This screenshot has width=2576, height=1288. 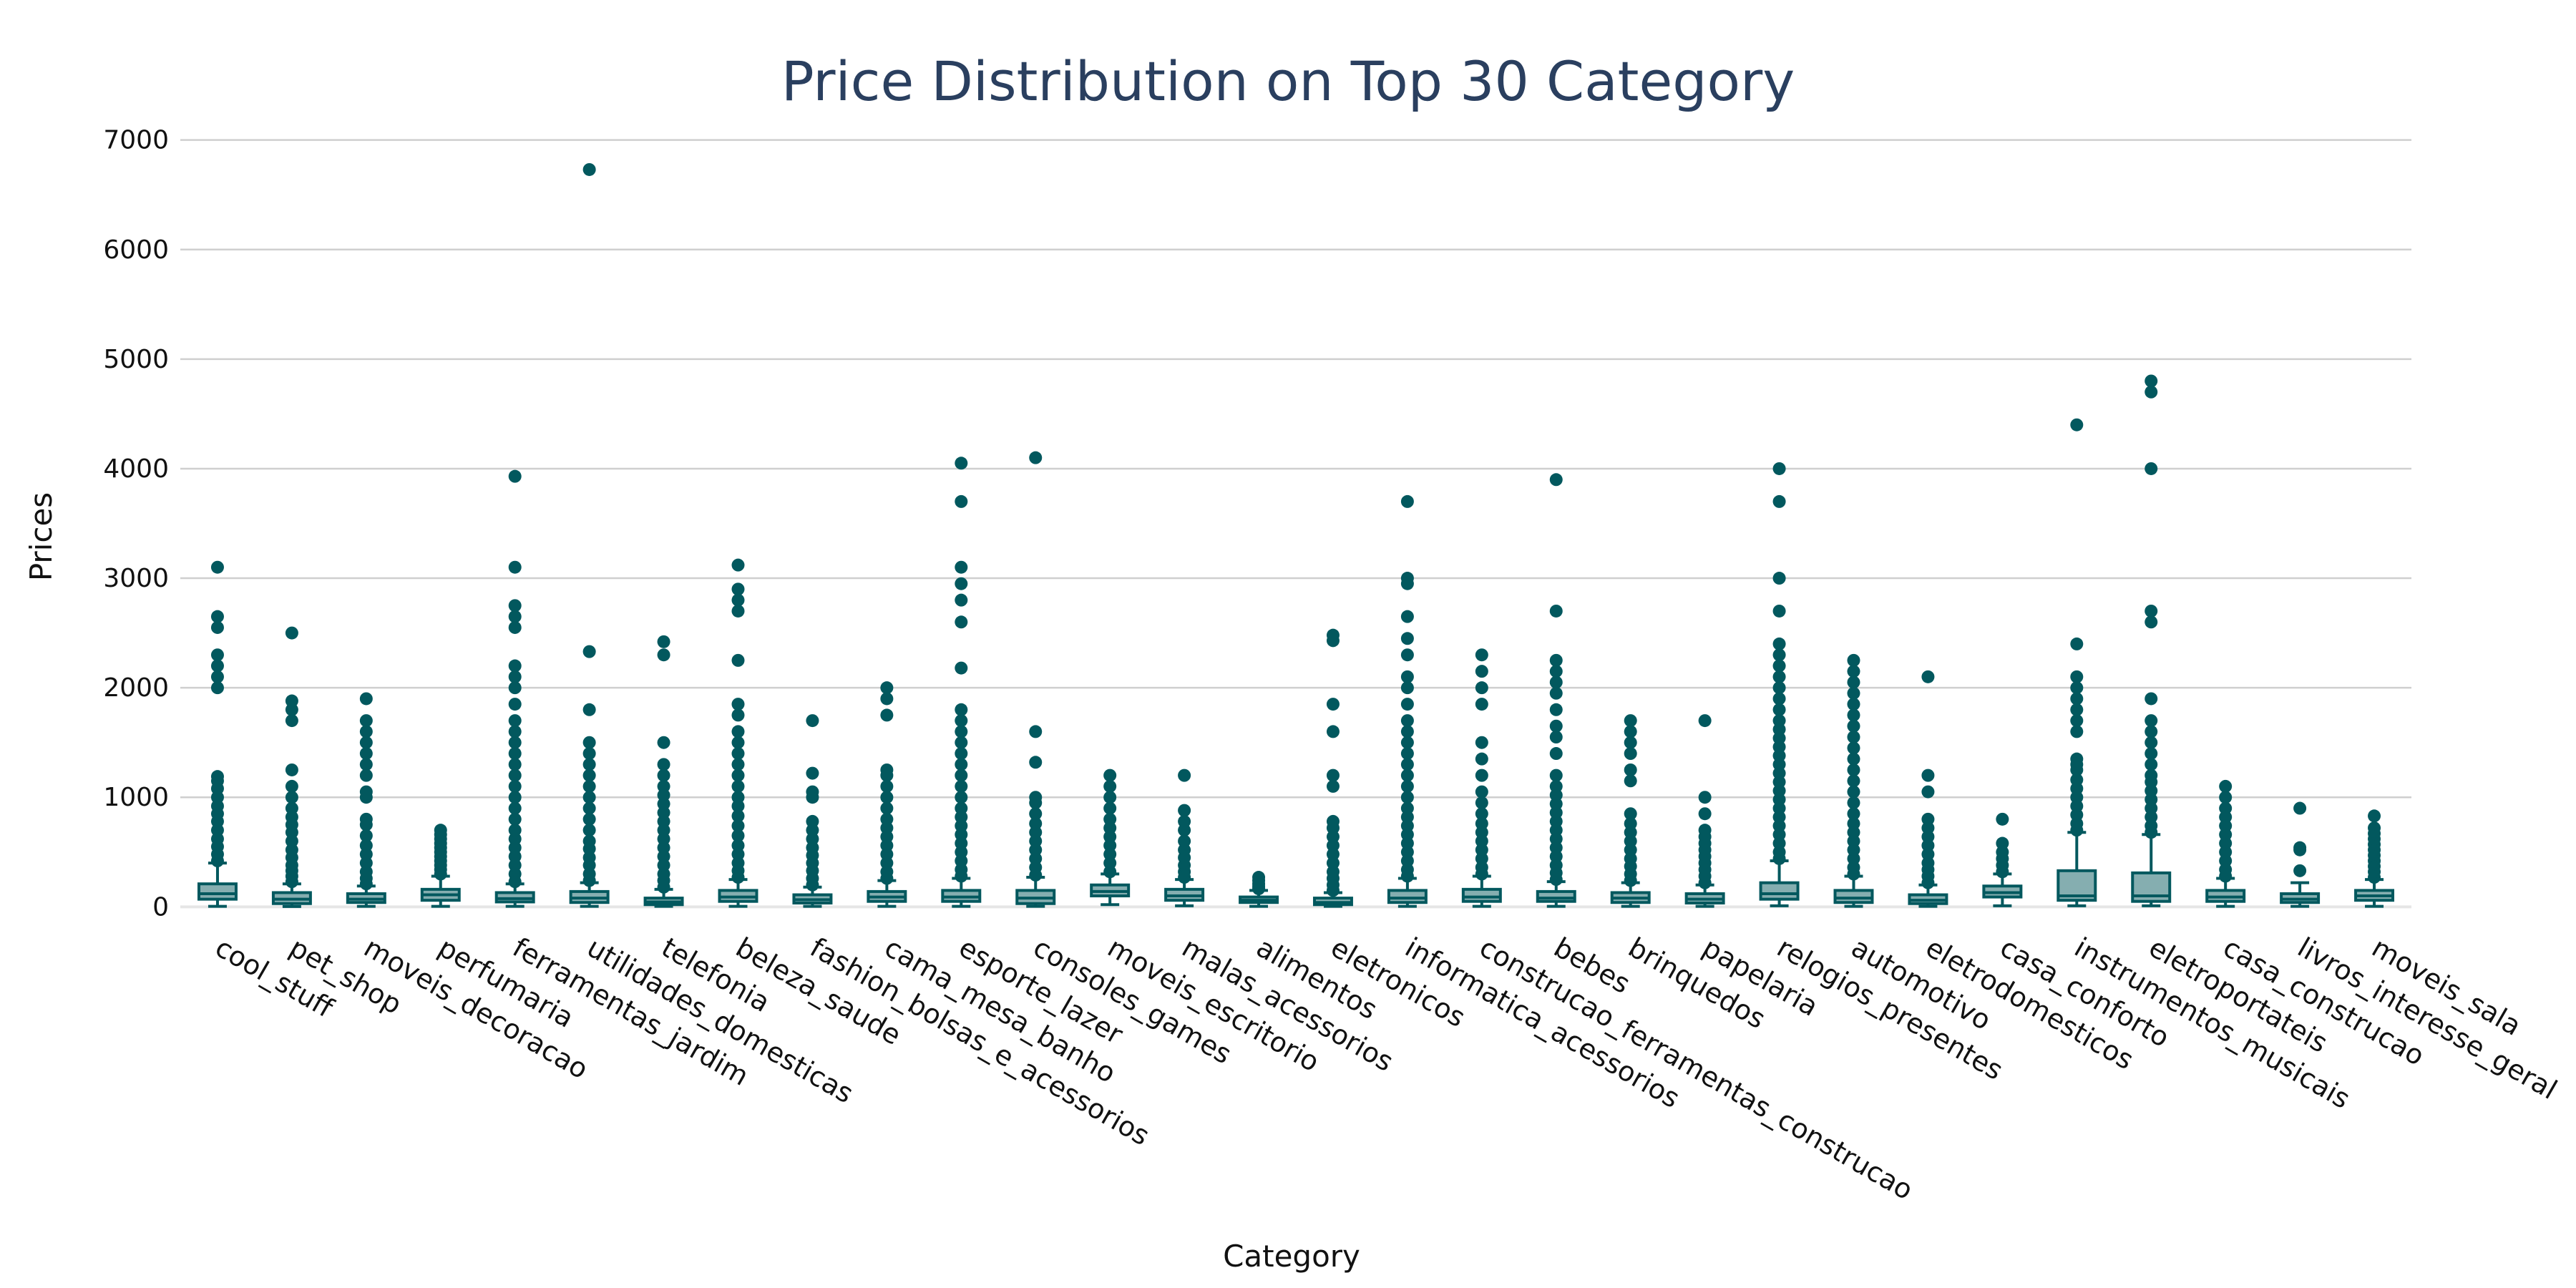 What do you see at coordinates (136, 524) in the screenshot?
I see `y-axis-ticks: 0 1000 2000 3000 4000 5000 6000 7000` at bounding box center [136, 524].